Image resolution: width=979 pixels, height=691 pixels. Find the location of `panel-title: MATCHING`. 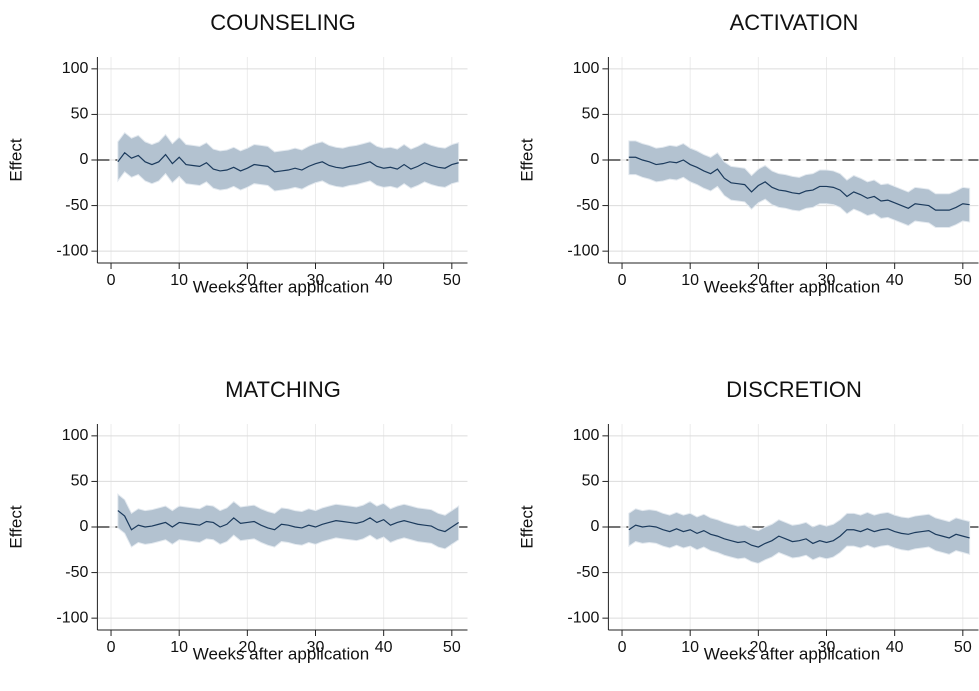

panel-title: MATCHING is located at coordinates (283, 389).